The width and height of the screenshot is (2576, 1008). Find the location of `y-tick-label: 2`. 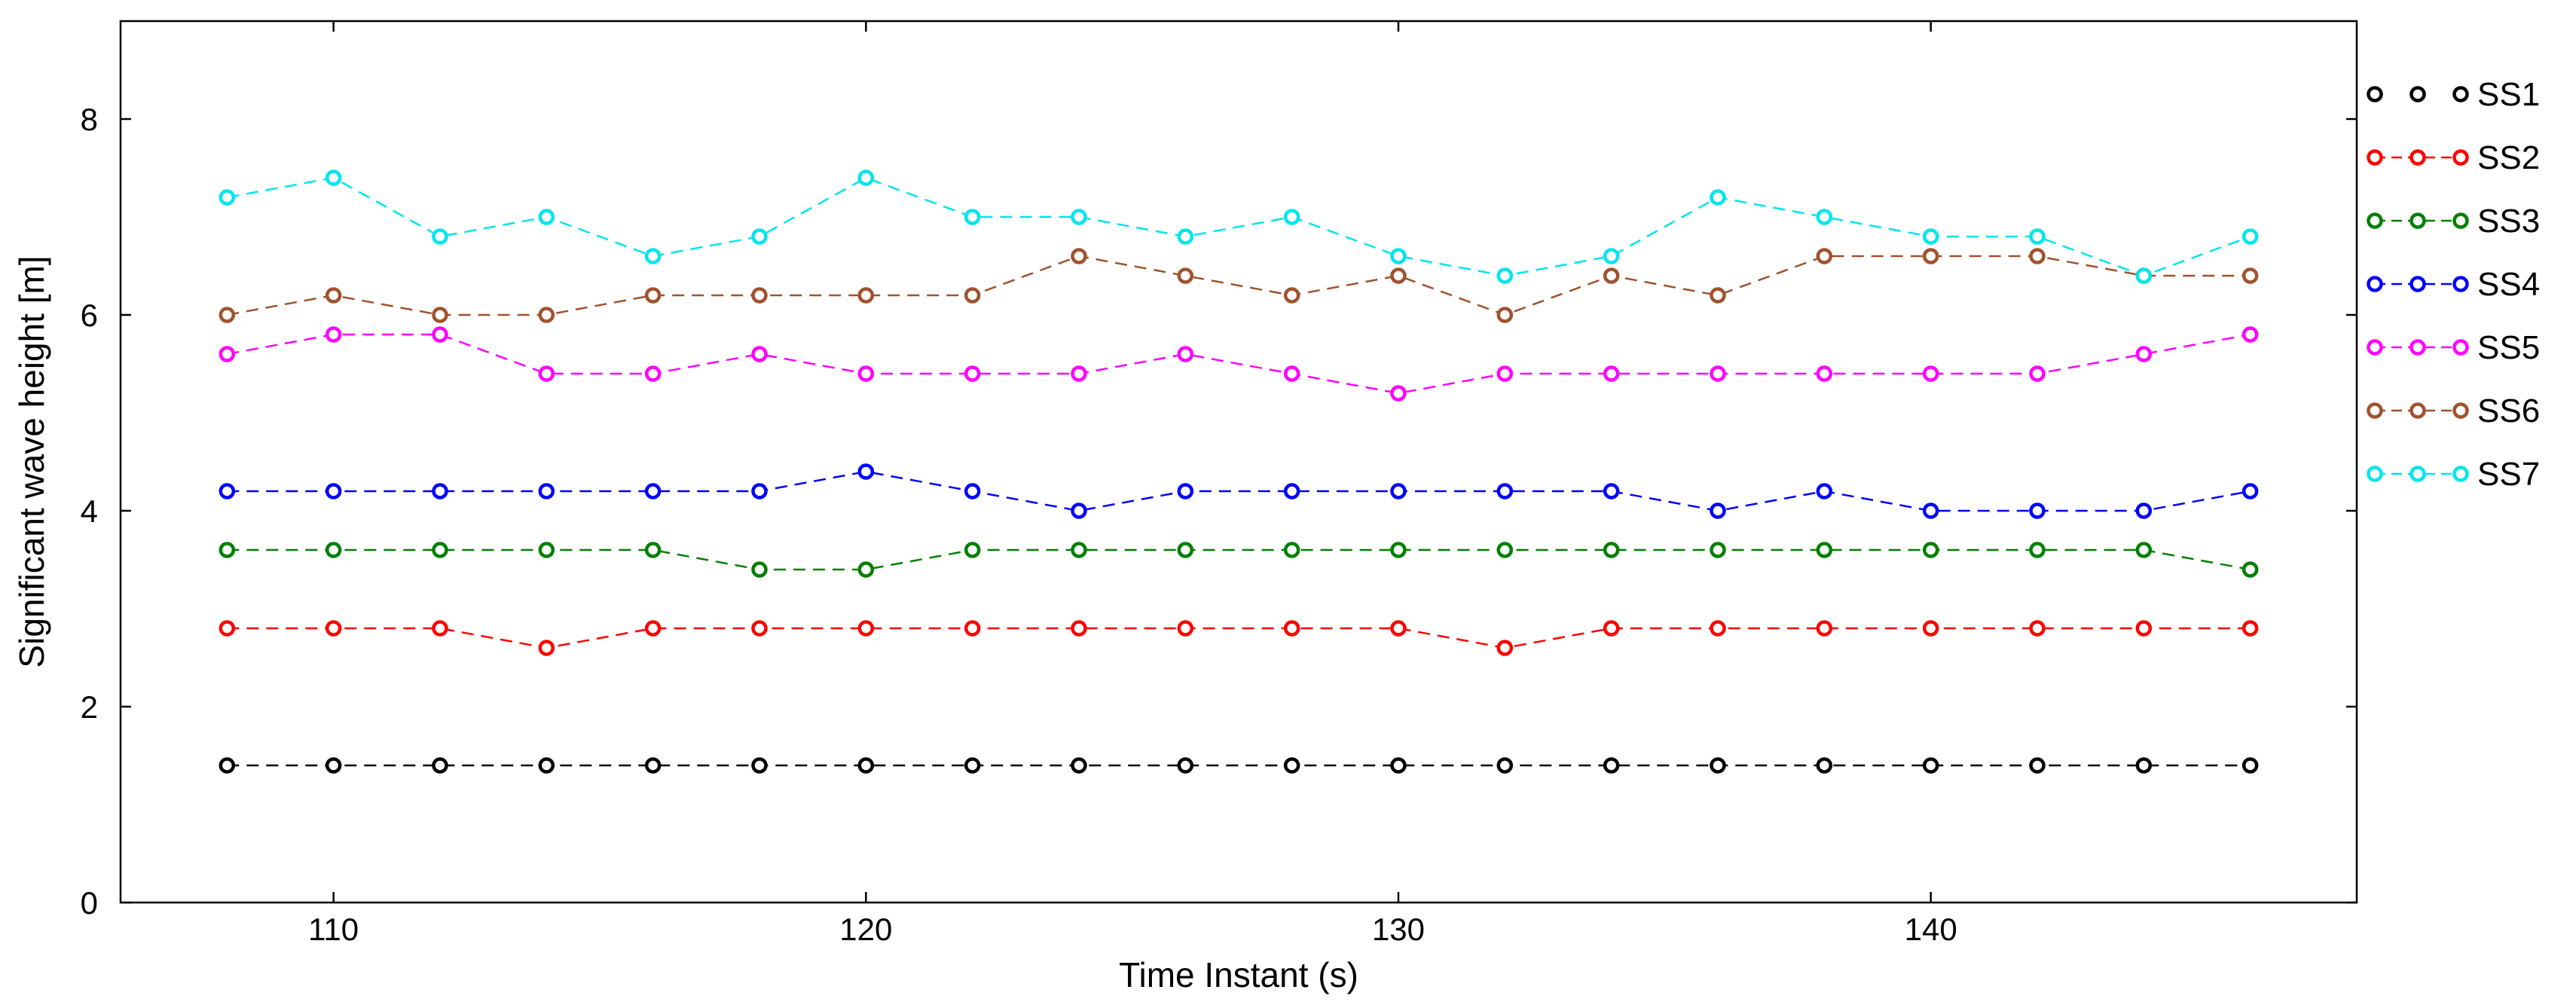

y-tick-label: 2 is located at coordinates (89, 707).